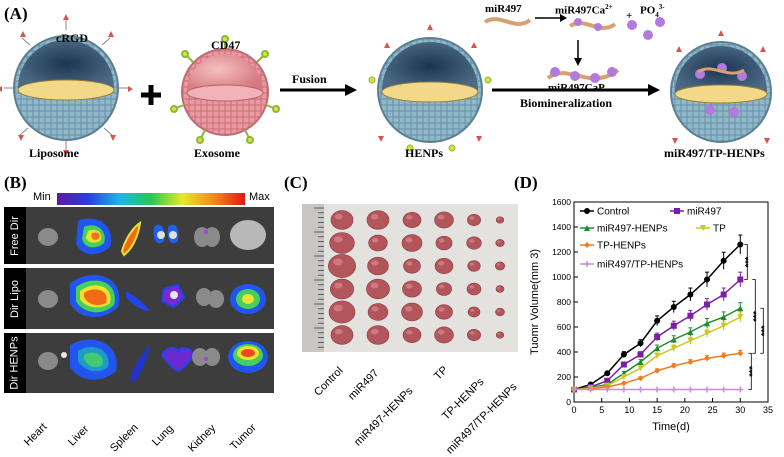 This screenshot has width=784, height=457. Describe the element at coordinates (54, 153) in the screenshot. I see `liposome-label: Liposome` at that location.